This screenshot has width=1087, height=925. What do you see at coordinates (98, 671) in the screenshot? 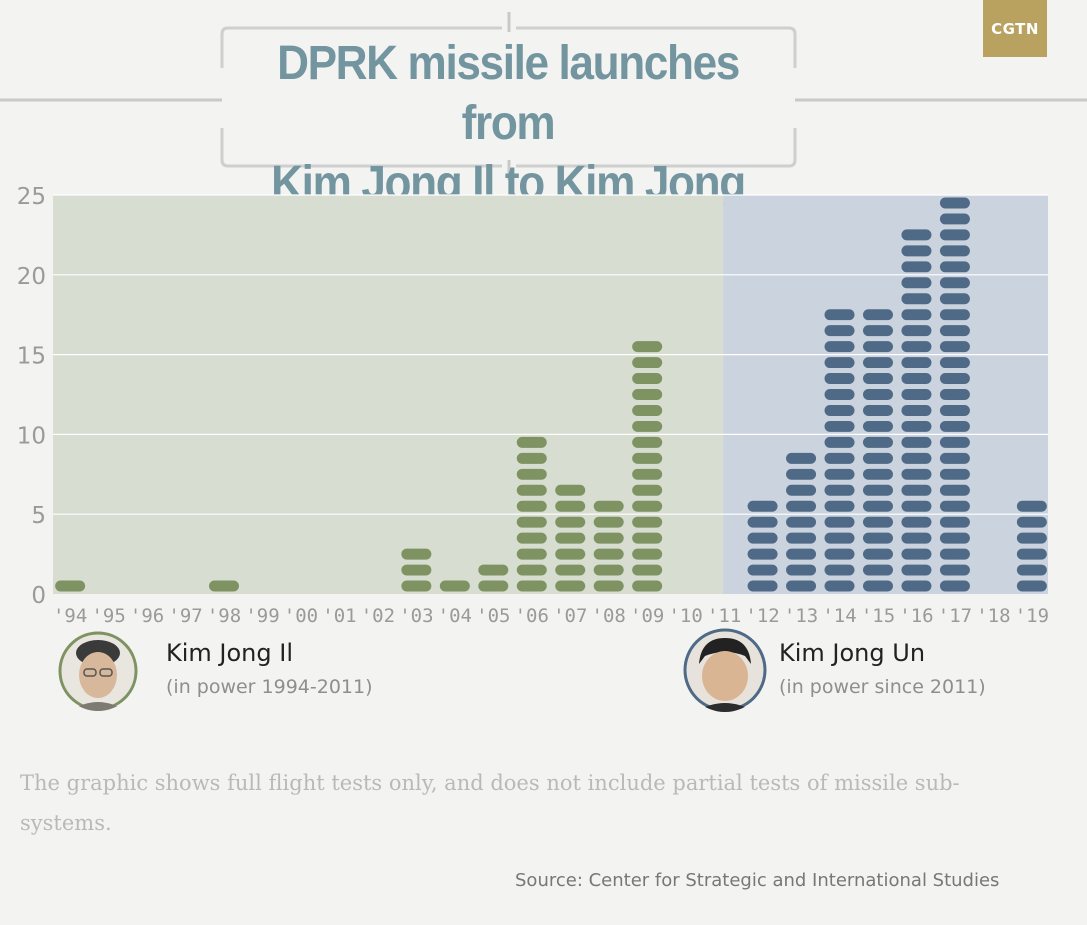
I see `kim-jong-il-portrait-icon` at bounding box center [98, 671].